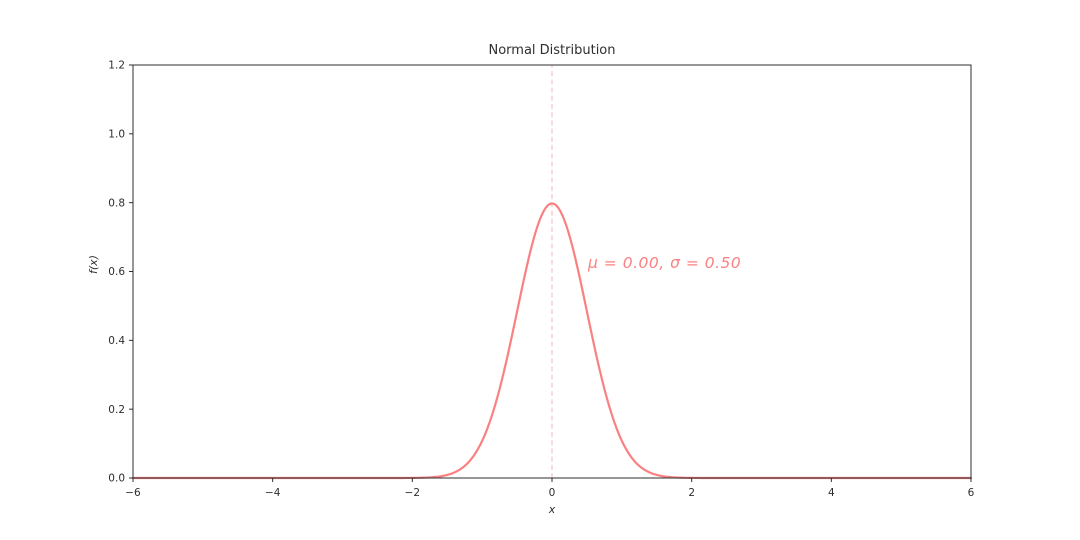 The height and width of the screenshot is (540, 1080). Describe the element at coordinates (93, 264) in the screenshot. I see `y-axis-label: f(x)` at that location.